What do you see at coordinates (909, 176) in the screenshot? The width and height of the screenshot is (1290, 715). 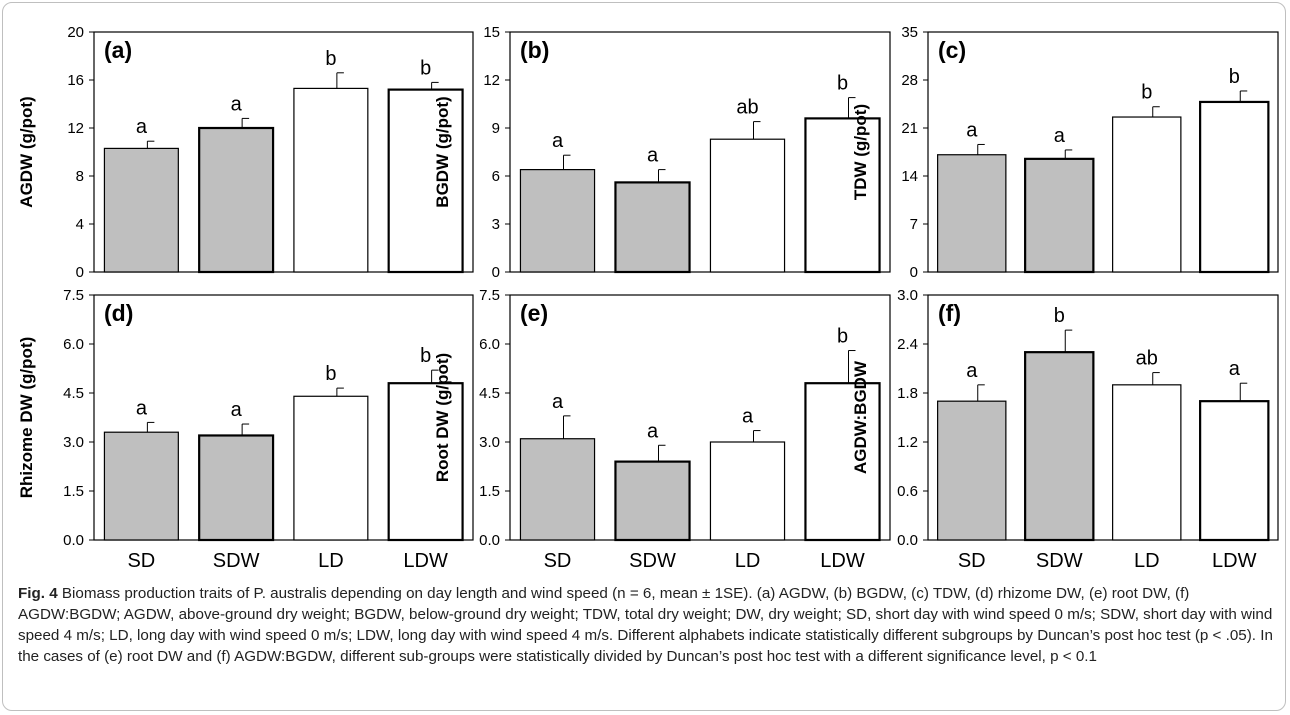 I see `y-tick-label: 14` at bounding box center [909, 176].